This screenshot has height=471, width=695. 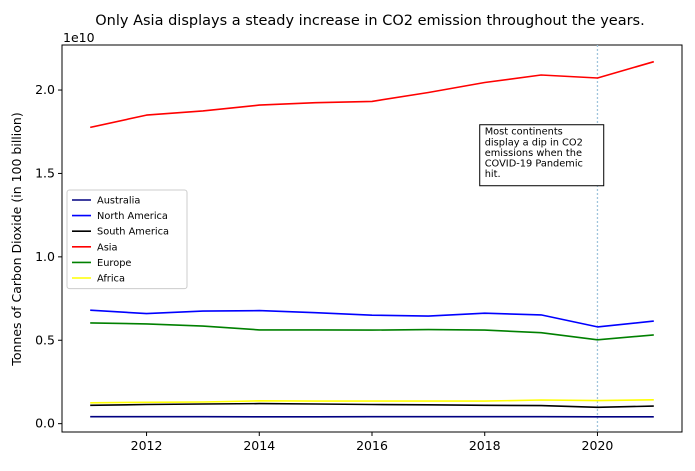 What do you see at coordinates (372, 95) in the screenshot?
I see `series-line-asia` at bounding box center [372, 95].